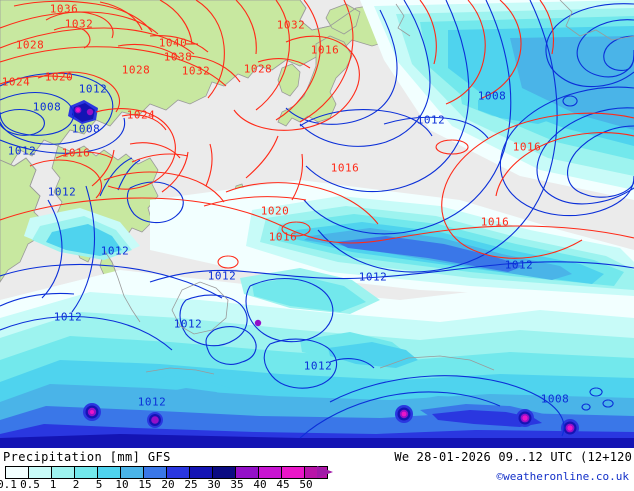 This screenshot has width=634, height=491. I want to click on scale-tick: 2, so click(76, 484).